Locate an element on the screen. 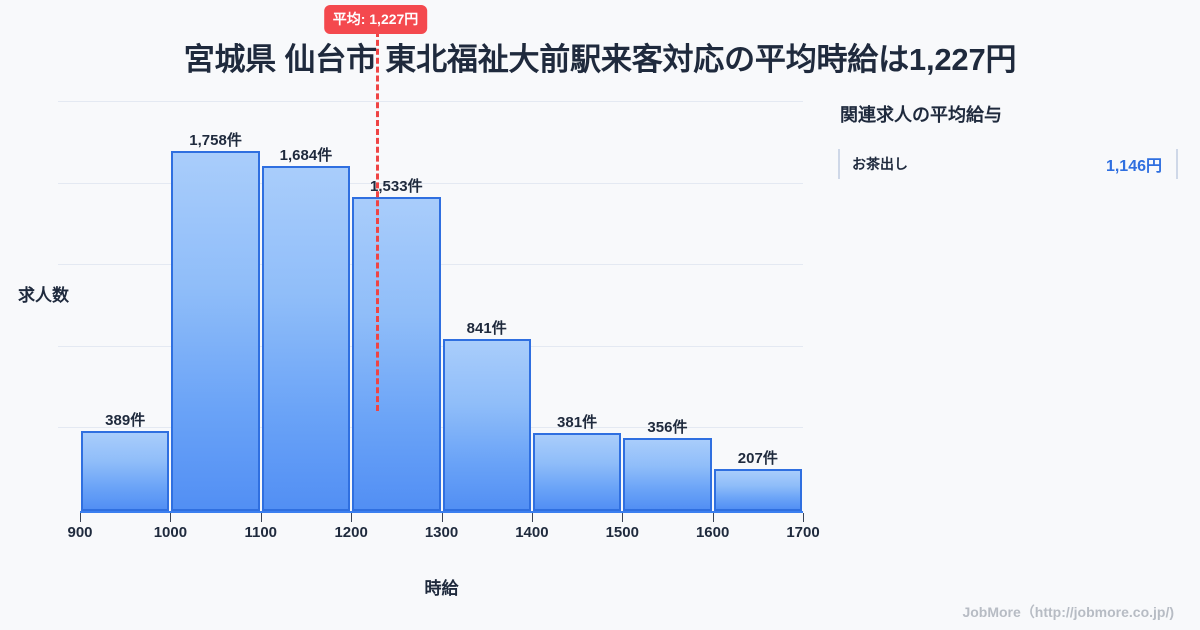 The height and width of the screenshot is (630, 1200). bar-value-label: 207件 is located at coordinates (757, 458).